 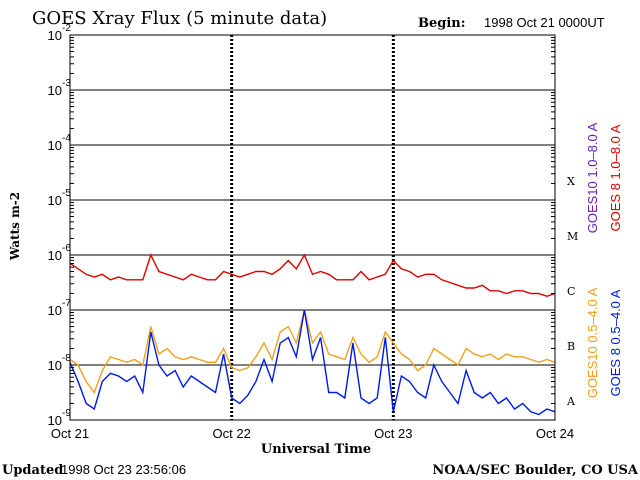 I want to click on flare-class-label: A, so click(x=571, y=401).